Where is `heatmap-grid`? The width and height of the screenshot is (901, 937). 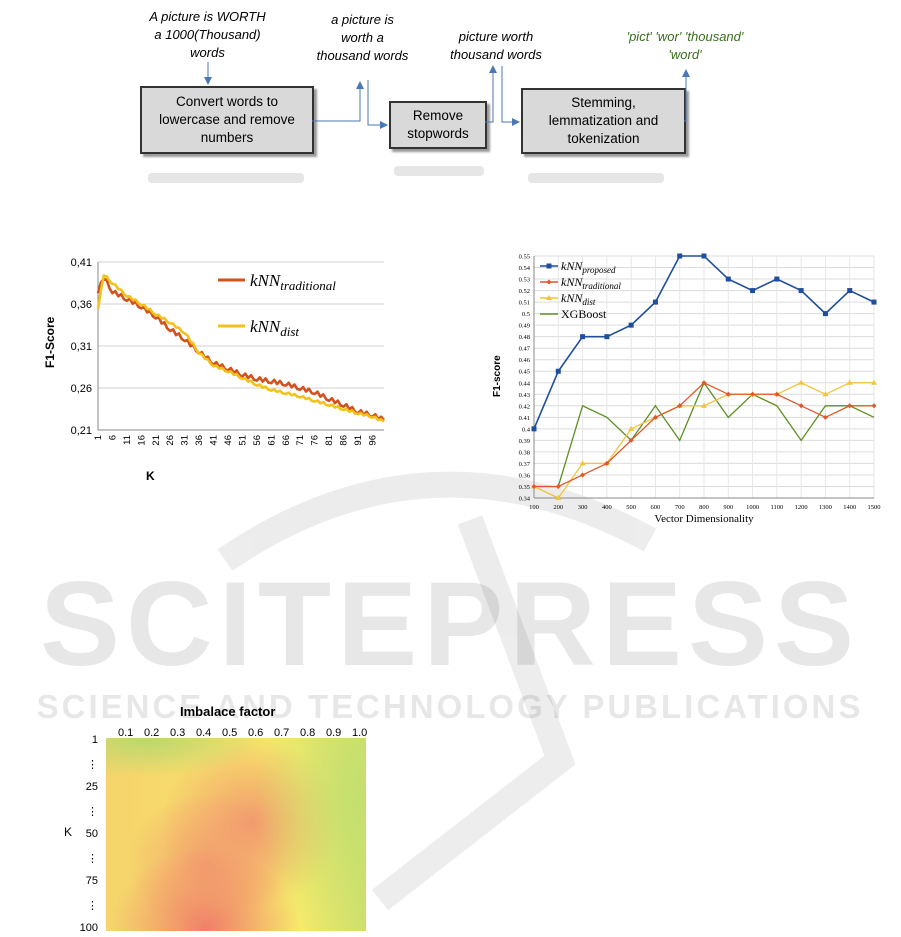 heatmap-grid is located at coordinates (236, 834).